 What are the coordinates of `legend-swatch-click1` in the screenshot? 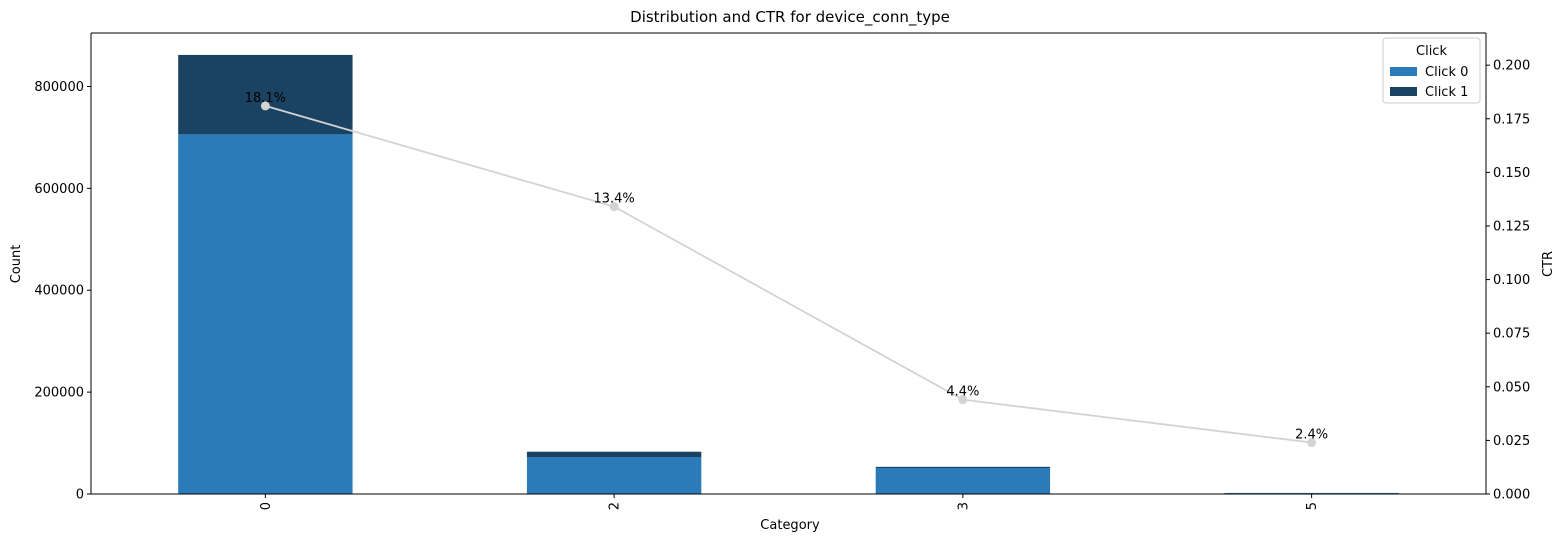 It's located at (1403, 91).